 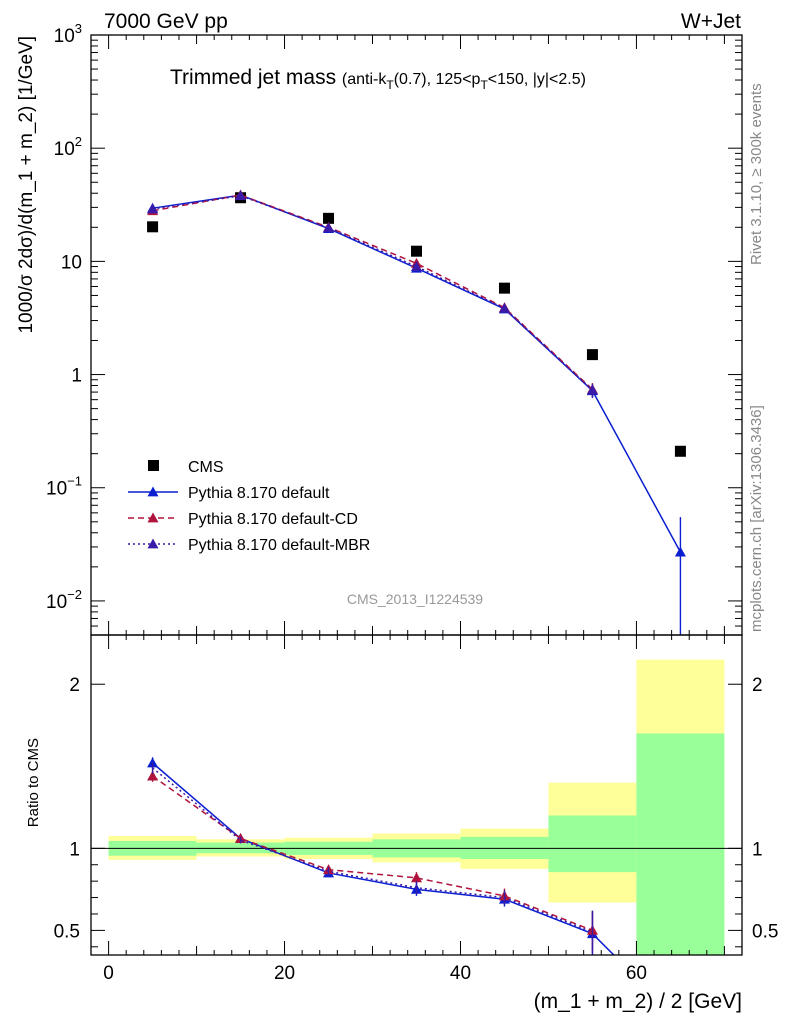 I want to click on y-tick-label: 10², so click(x=68, y=147).